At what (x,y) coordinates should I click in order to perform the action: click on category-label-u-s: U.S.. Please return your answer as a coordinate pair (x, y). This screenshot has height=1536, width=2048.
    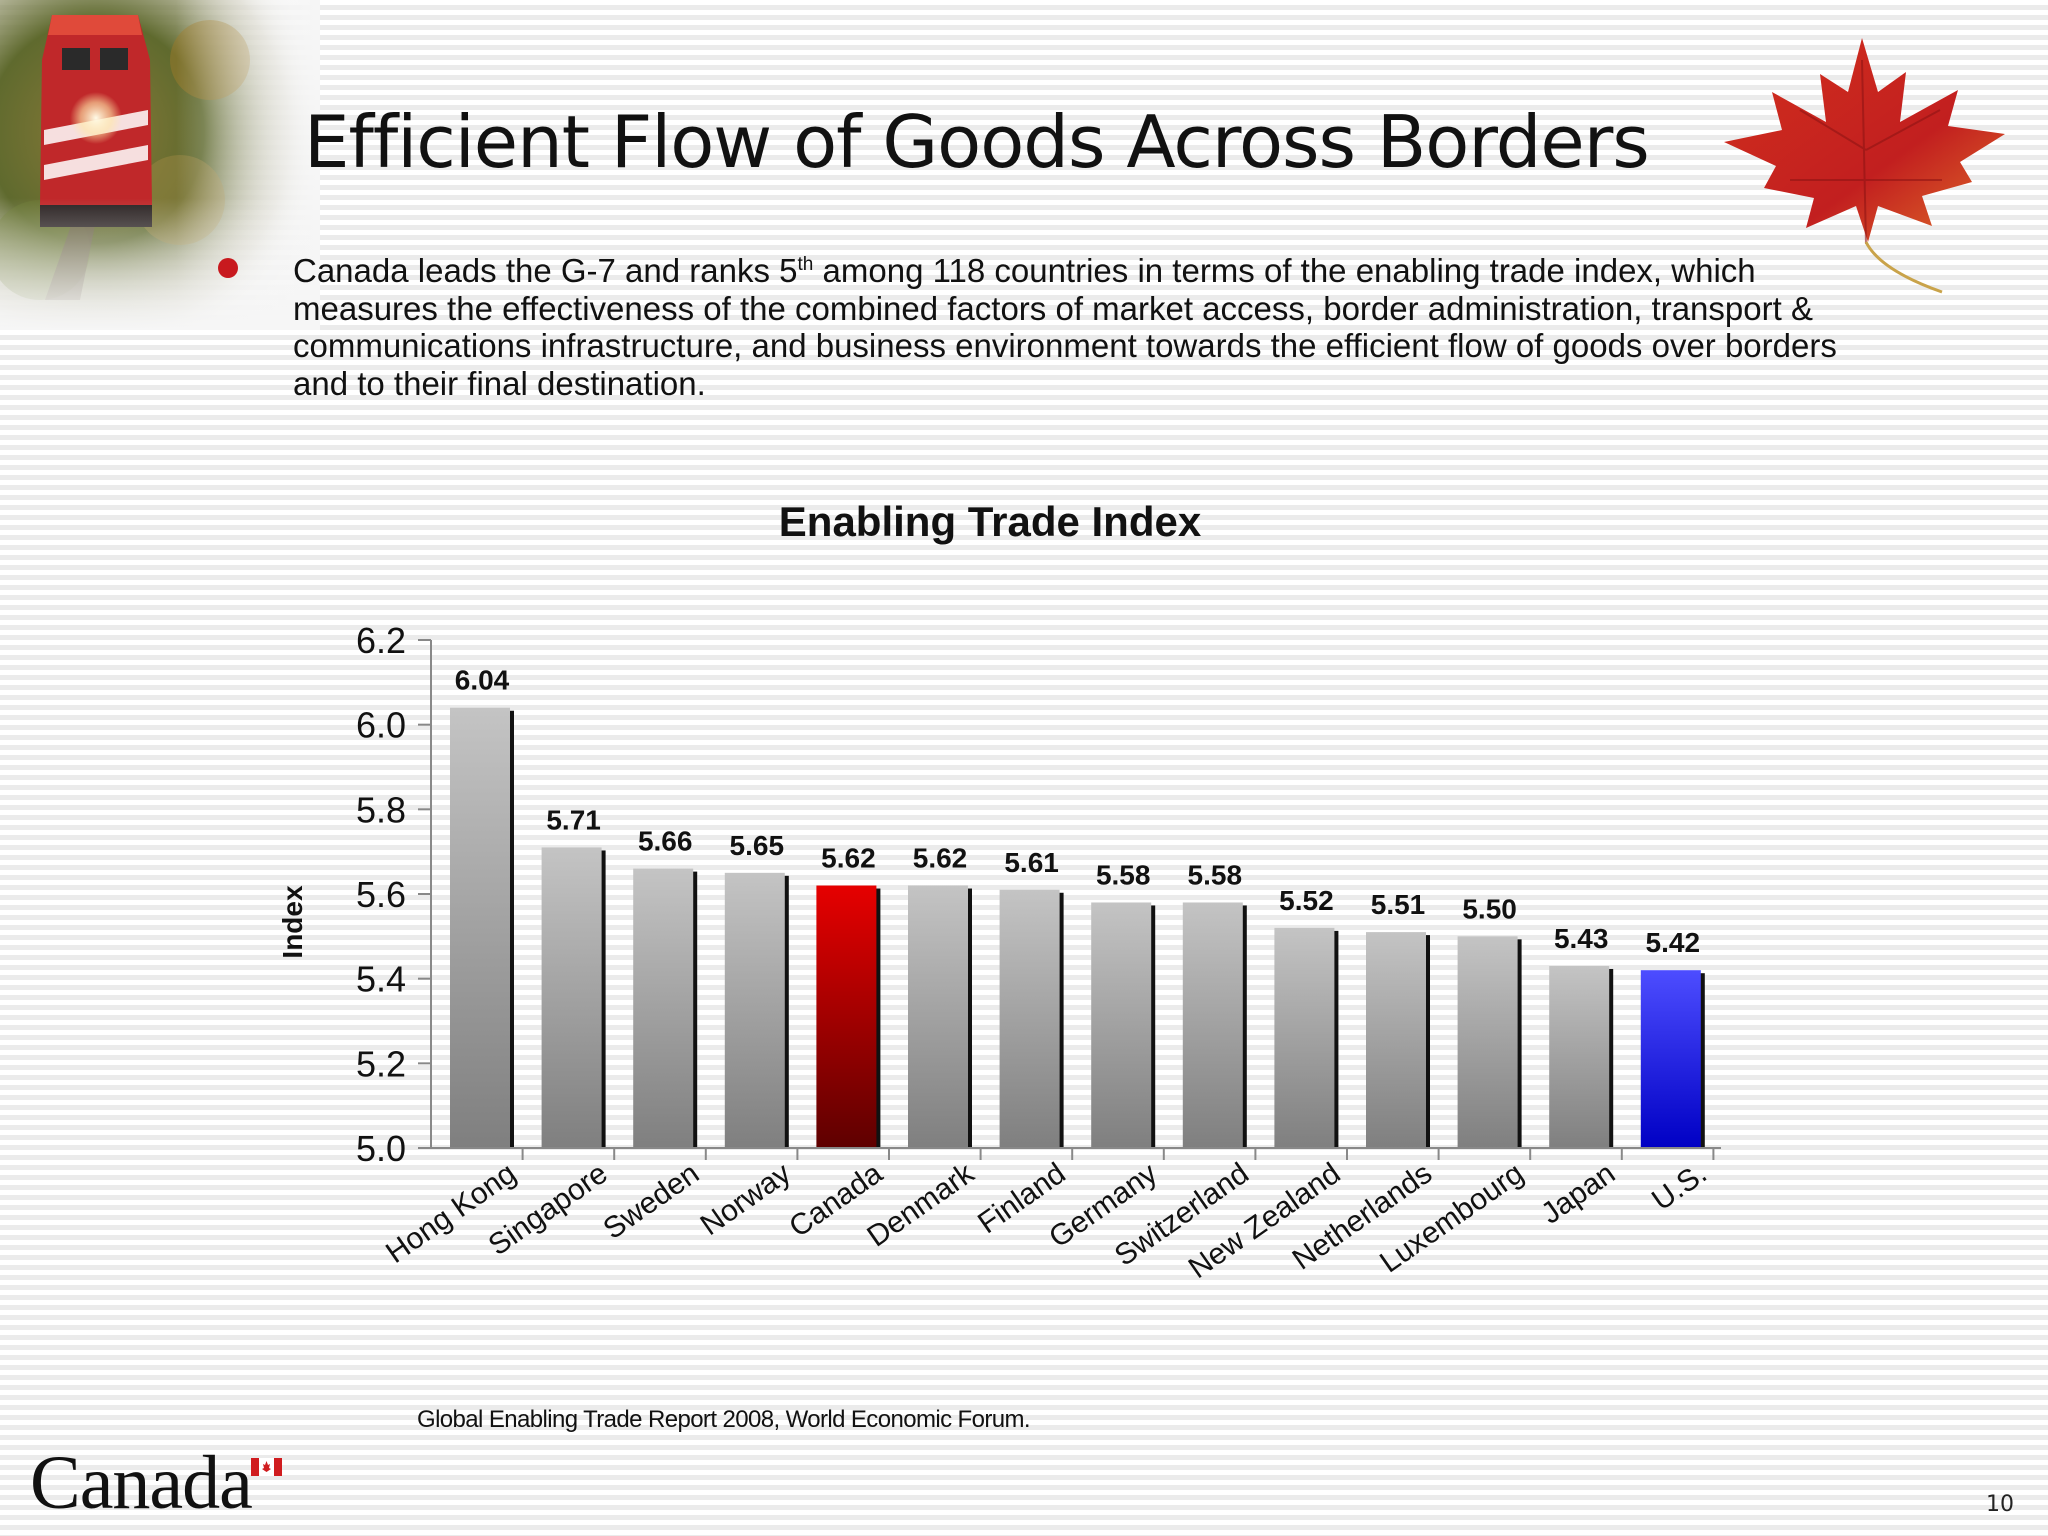
    Looking at the image, I should click on (1679, 1187).